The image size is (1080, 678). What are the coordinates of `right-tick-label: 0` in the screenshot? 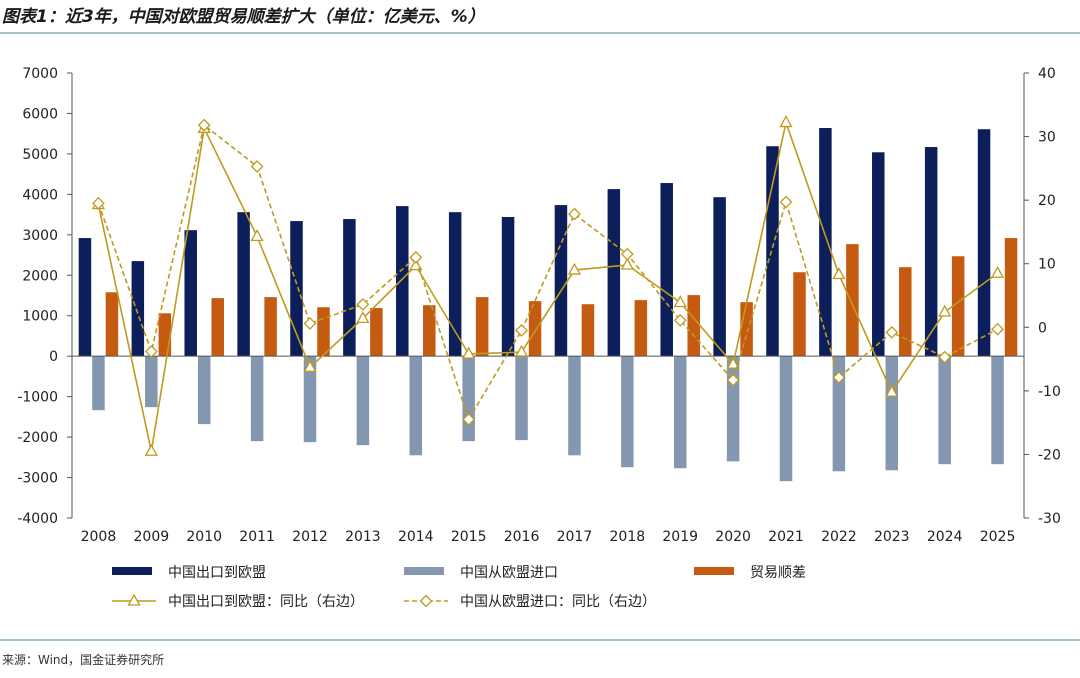 It's located at (1042, 328).